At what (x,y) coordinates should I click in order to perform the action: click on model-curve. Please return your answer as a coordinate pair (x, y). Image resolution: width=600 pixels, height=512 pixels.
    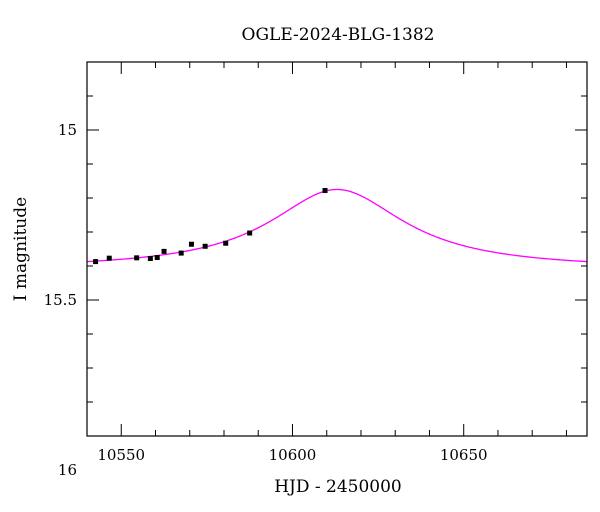
    Looking at the image, I should click on (337, 225).